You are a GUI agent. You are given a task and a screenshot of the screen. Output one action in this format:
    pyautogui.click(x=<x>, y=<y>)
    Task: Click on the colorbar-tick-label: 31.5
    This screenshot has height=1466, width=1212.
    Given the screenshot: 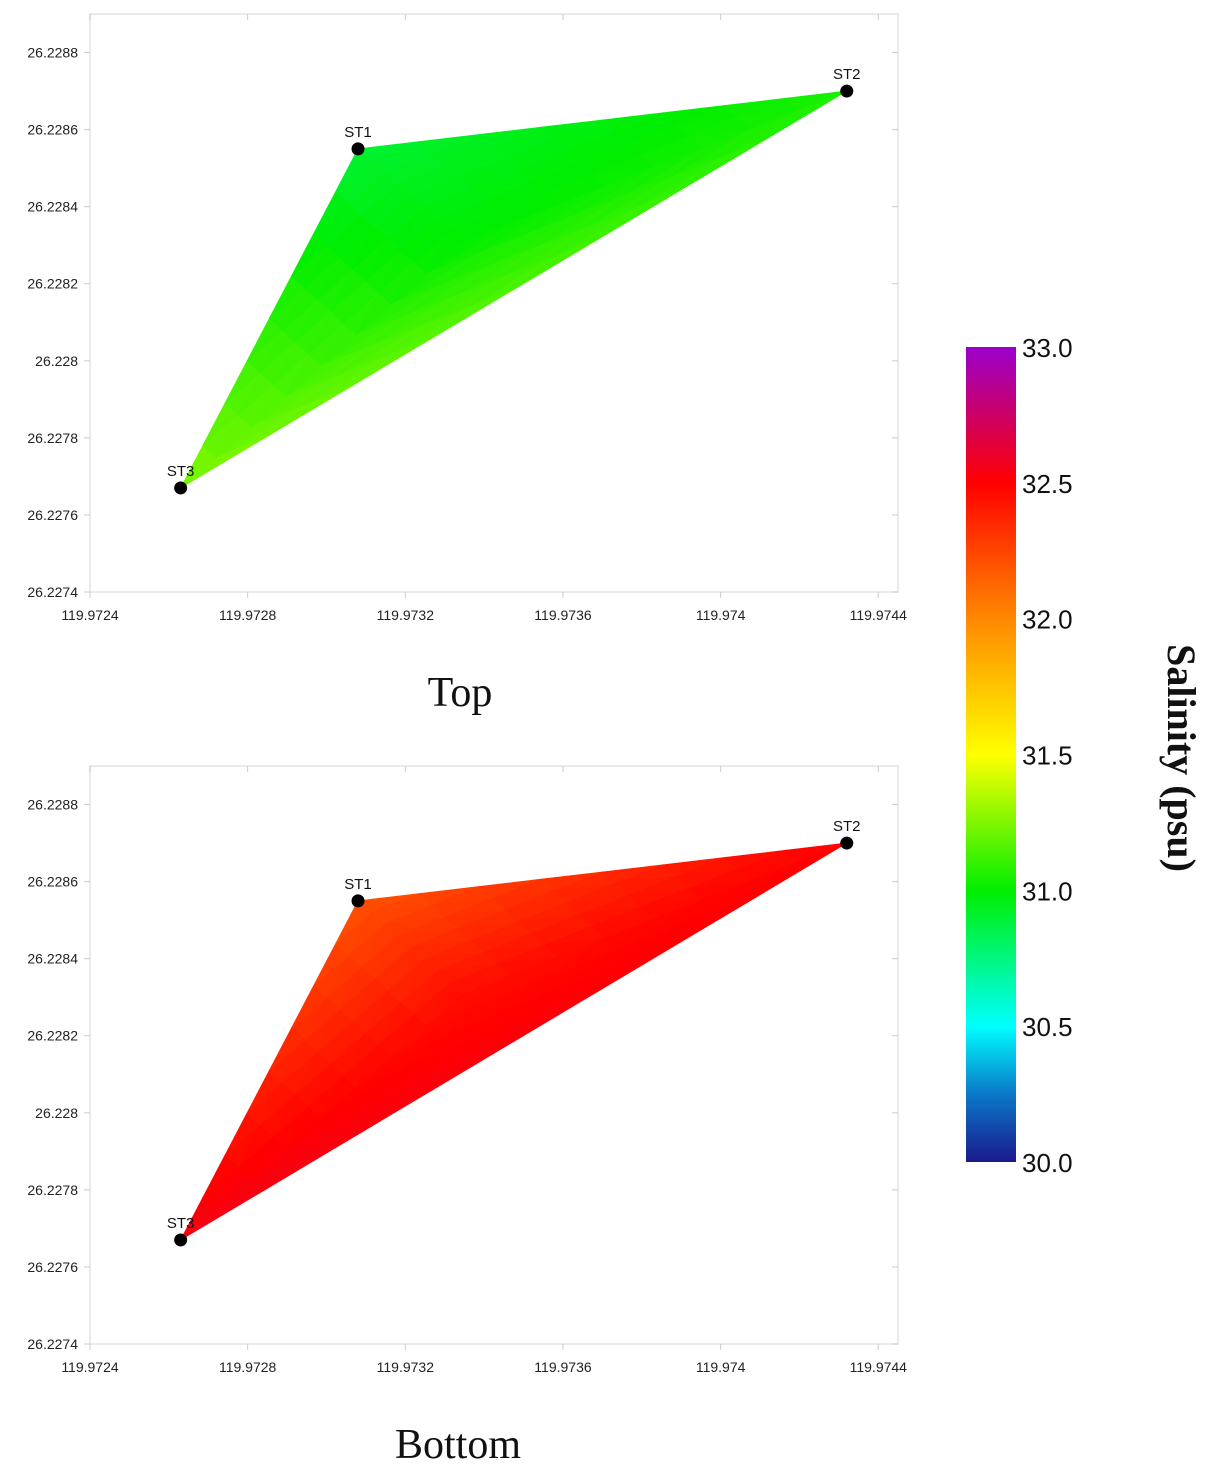 What is the action you would take?
    pyautogui.click(x=1047, y=756)
    